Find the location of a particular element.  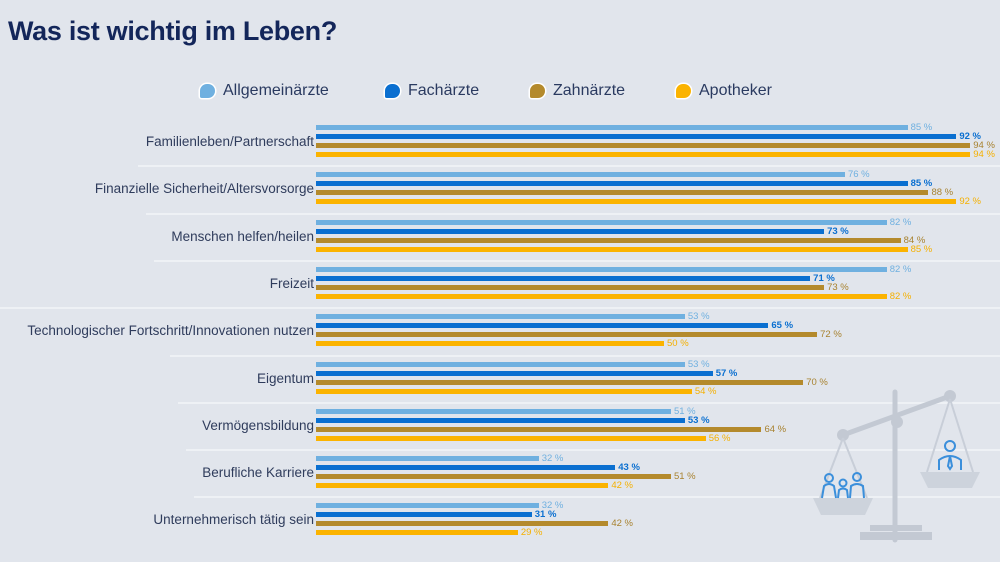

data-label: 70 % is located at coordinates (817, 382).